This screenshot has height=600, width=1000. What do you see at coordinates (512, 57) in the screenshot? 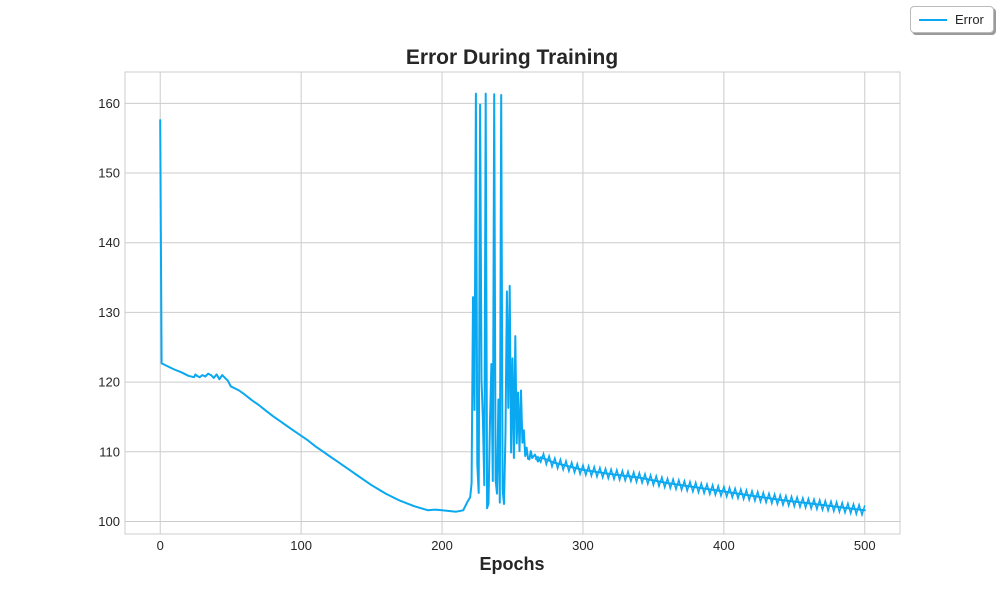
I see `chart-title: Error During Training` at bounding box center [512, 57].